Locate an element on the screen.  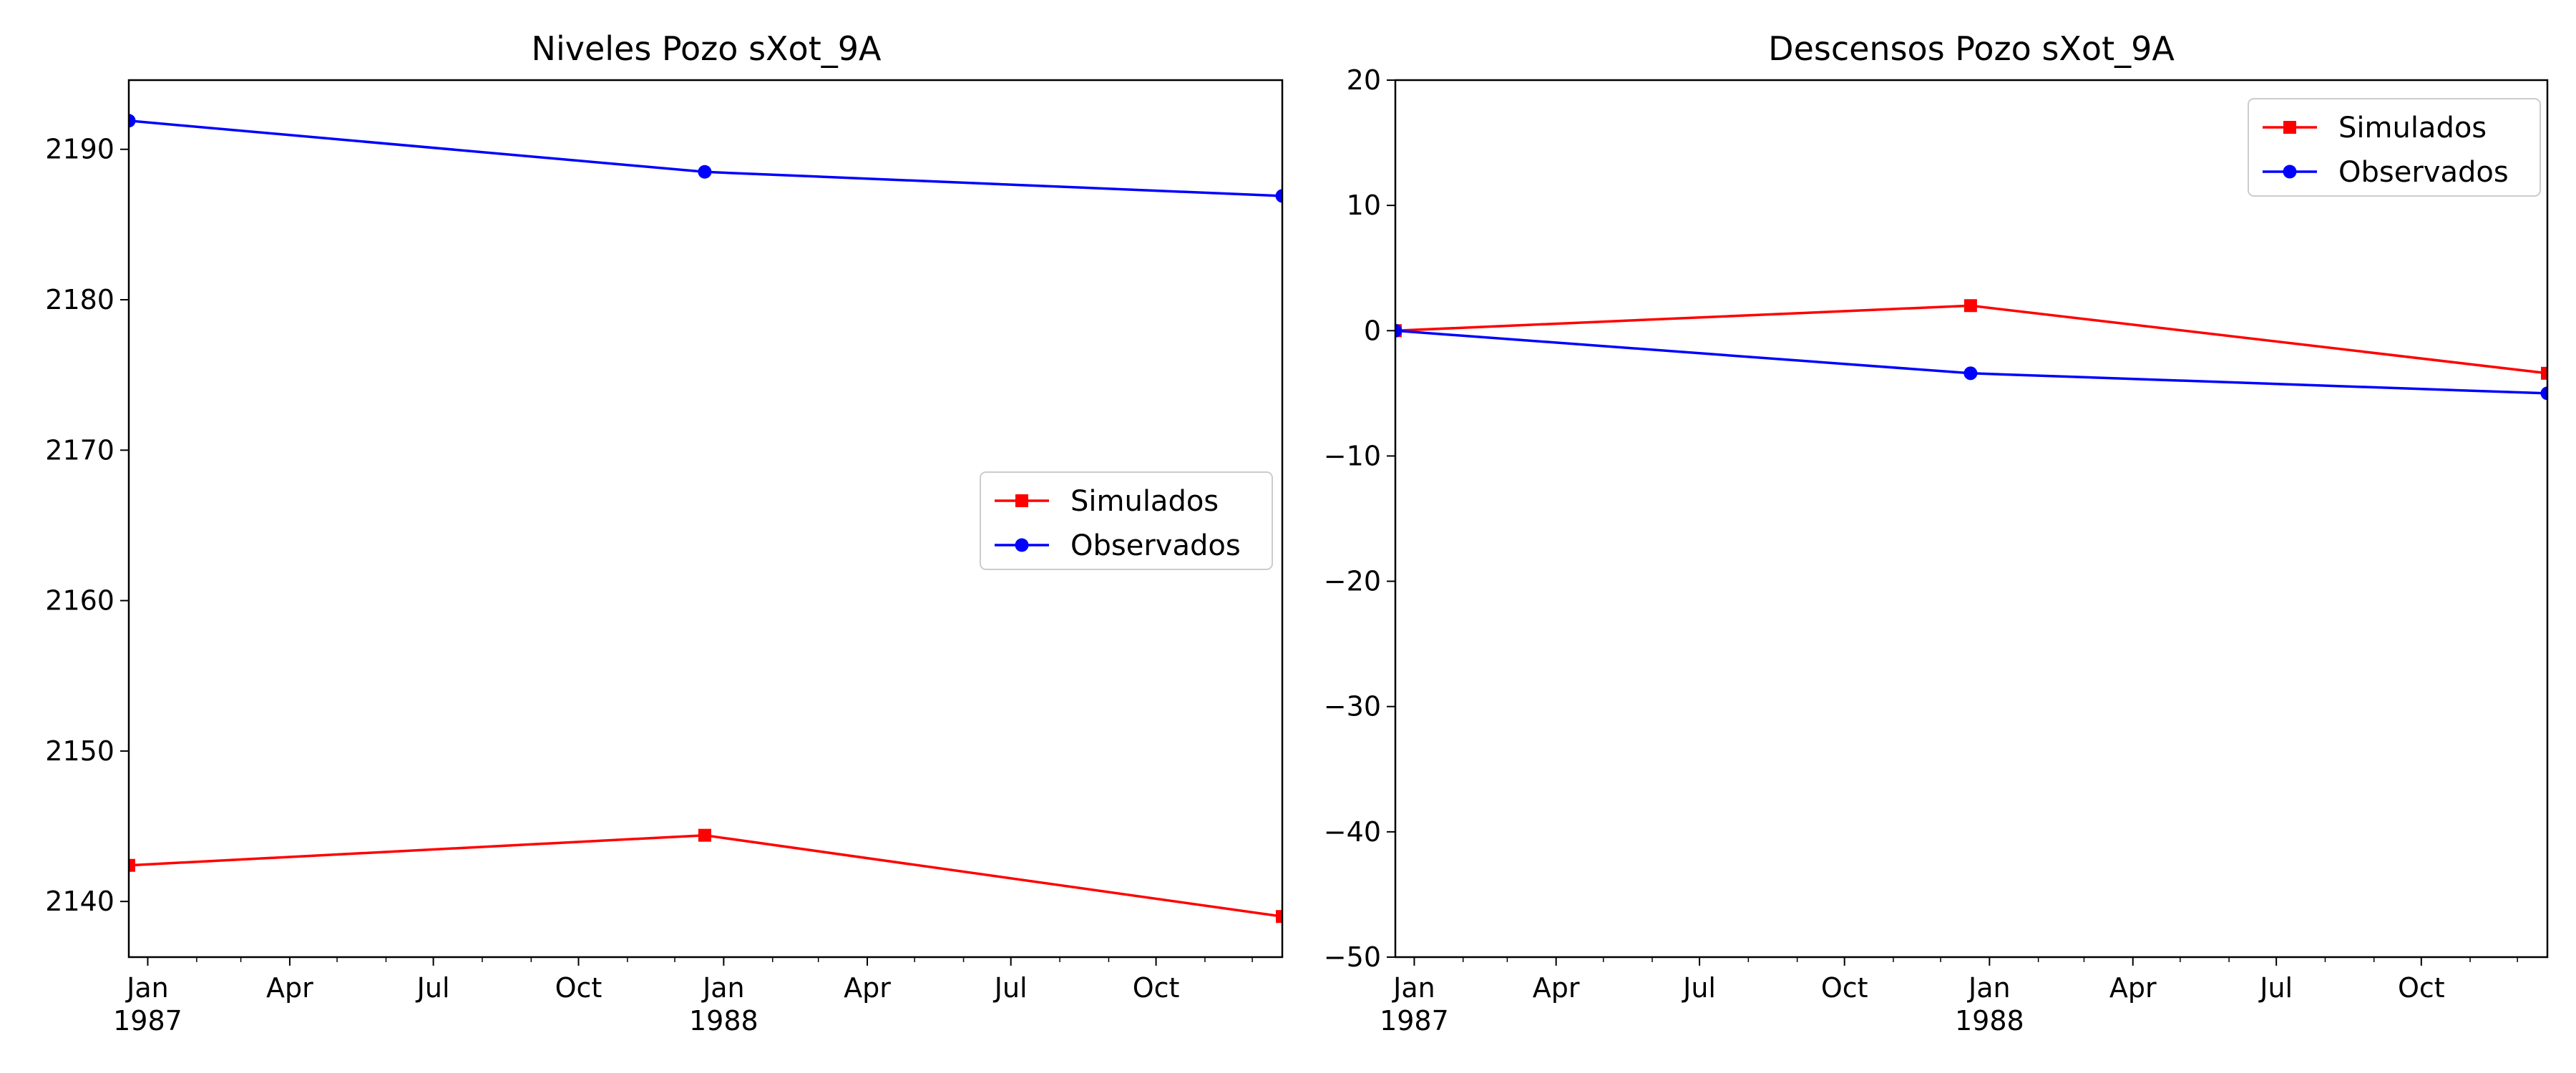
y-tick-label: −50 is located at coordinates (1352, 957).